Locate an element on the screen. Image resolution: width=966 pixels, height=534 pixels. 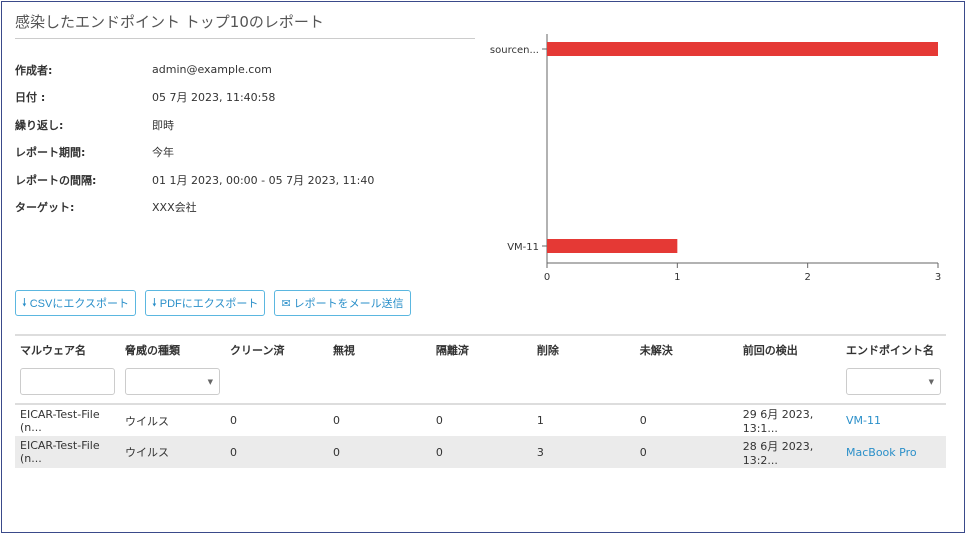
export-csv-button: 🠗 CSVにエクスポート is located at coordinates (76, 303).